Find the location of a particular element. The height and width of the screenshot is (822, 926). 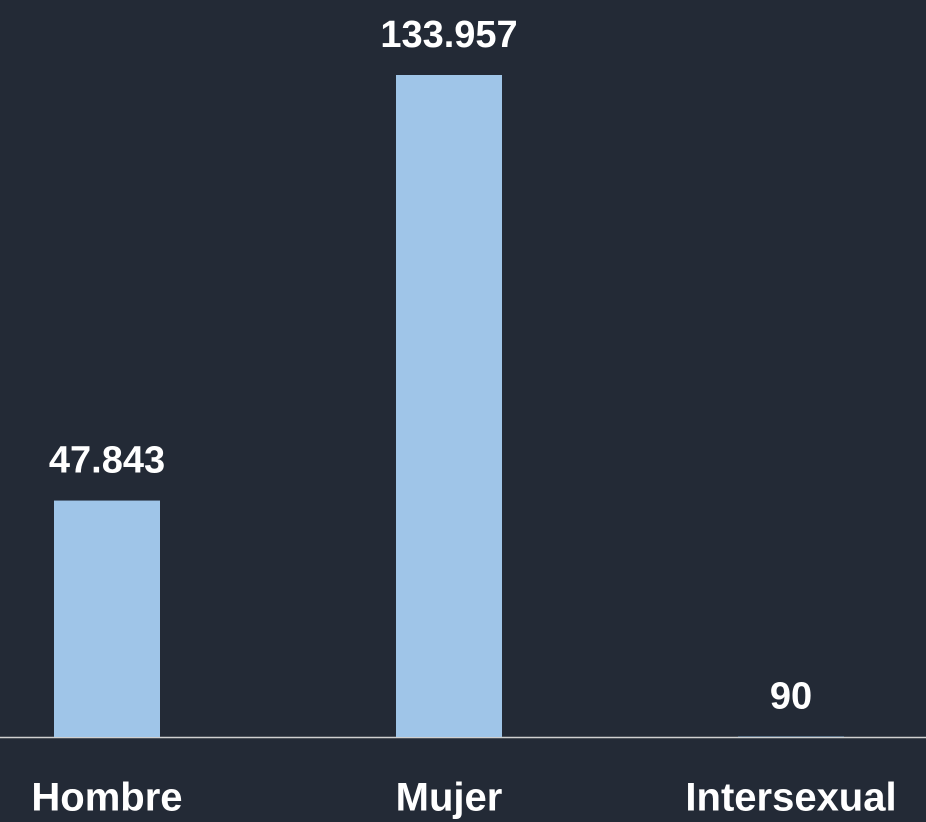

value-label: 47.843 is located at coordinates (107, 461).